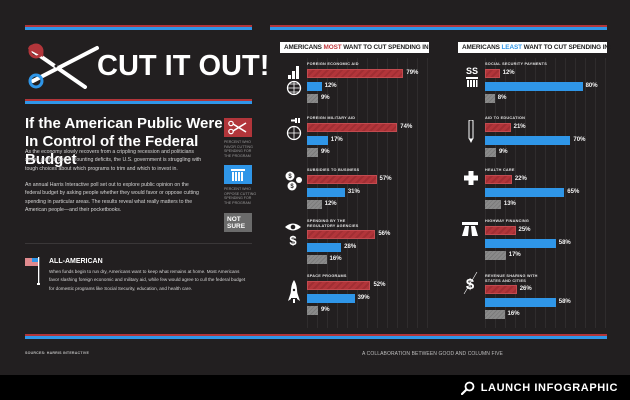 Image resolution: width=630 pixels, height=400 pixels. Describe the element at coordinates (363, 297) in the screenshot. I see `bar-value-oppose: 39%` at that location.